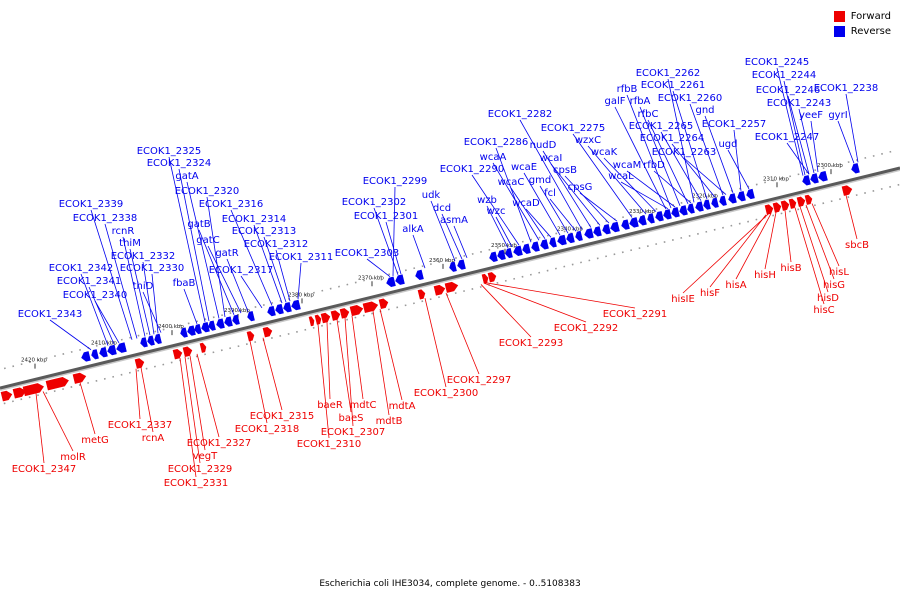  Describe the element at coordinates (397, 360) in the screenshot. I see `gene-label-mdta: mdtA` at that location.